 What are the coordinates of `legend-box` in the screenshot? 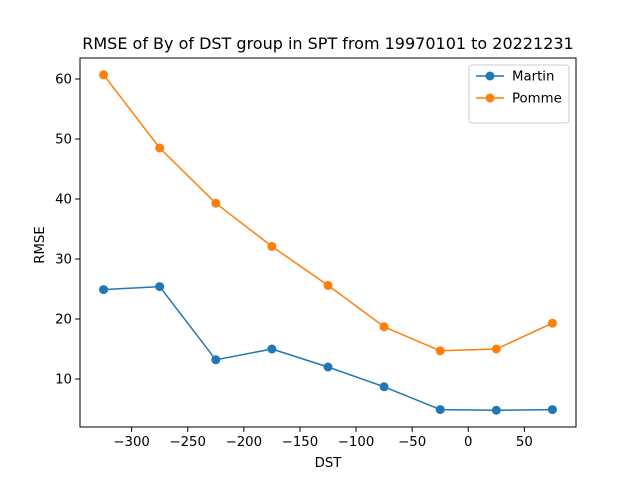 It's located at (519, 94).